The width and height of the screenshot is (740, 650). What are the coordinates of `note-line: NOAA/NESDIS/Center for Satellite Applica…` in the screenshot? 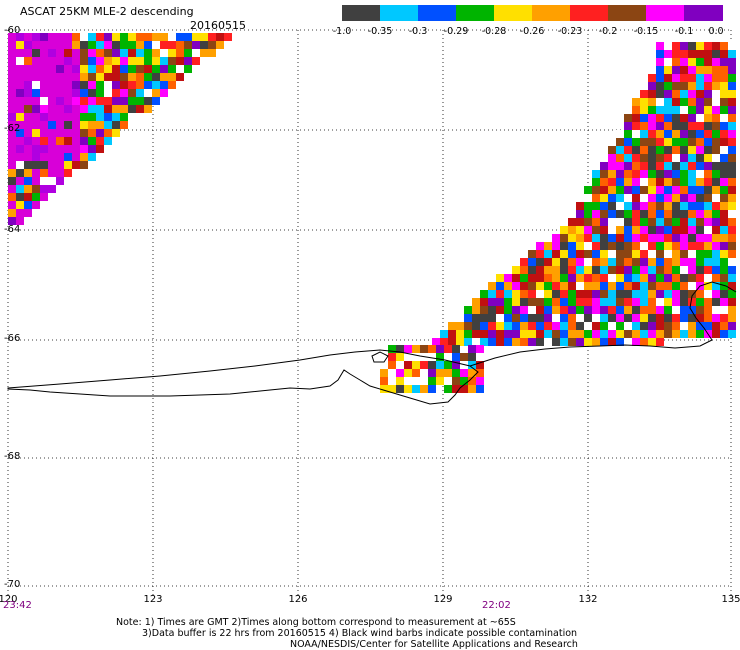 It's located at (434, 644).